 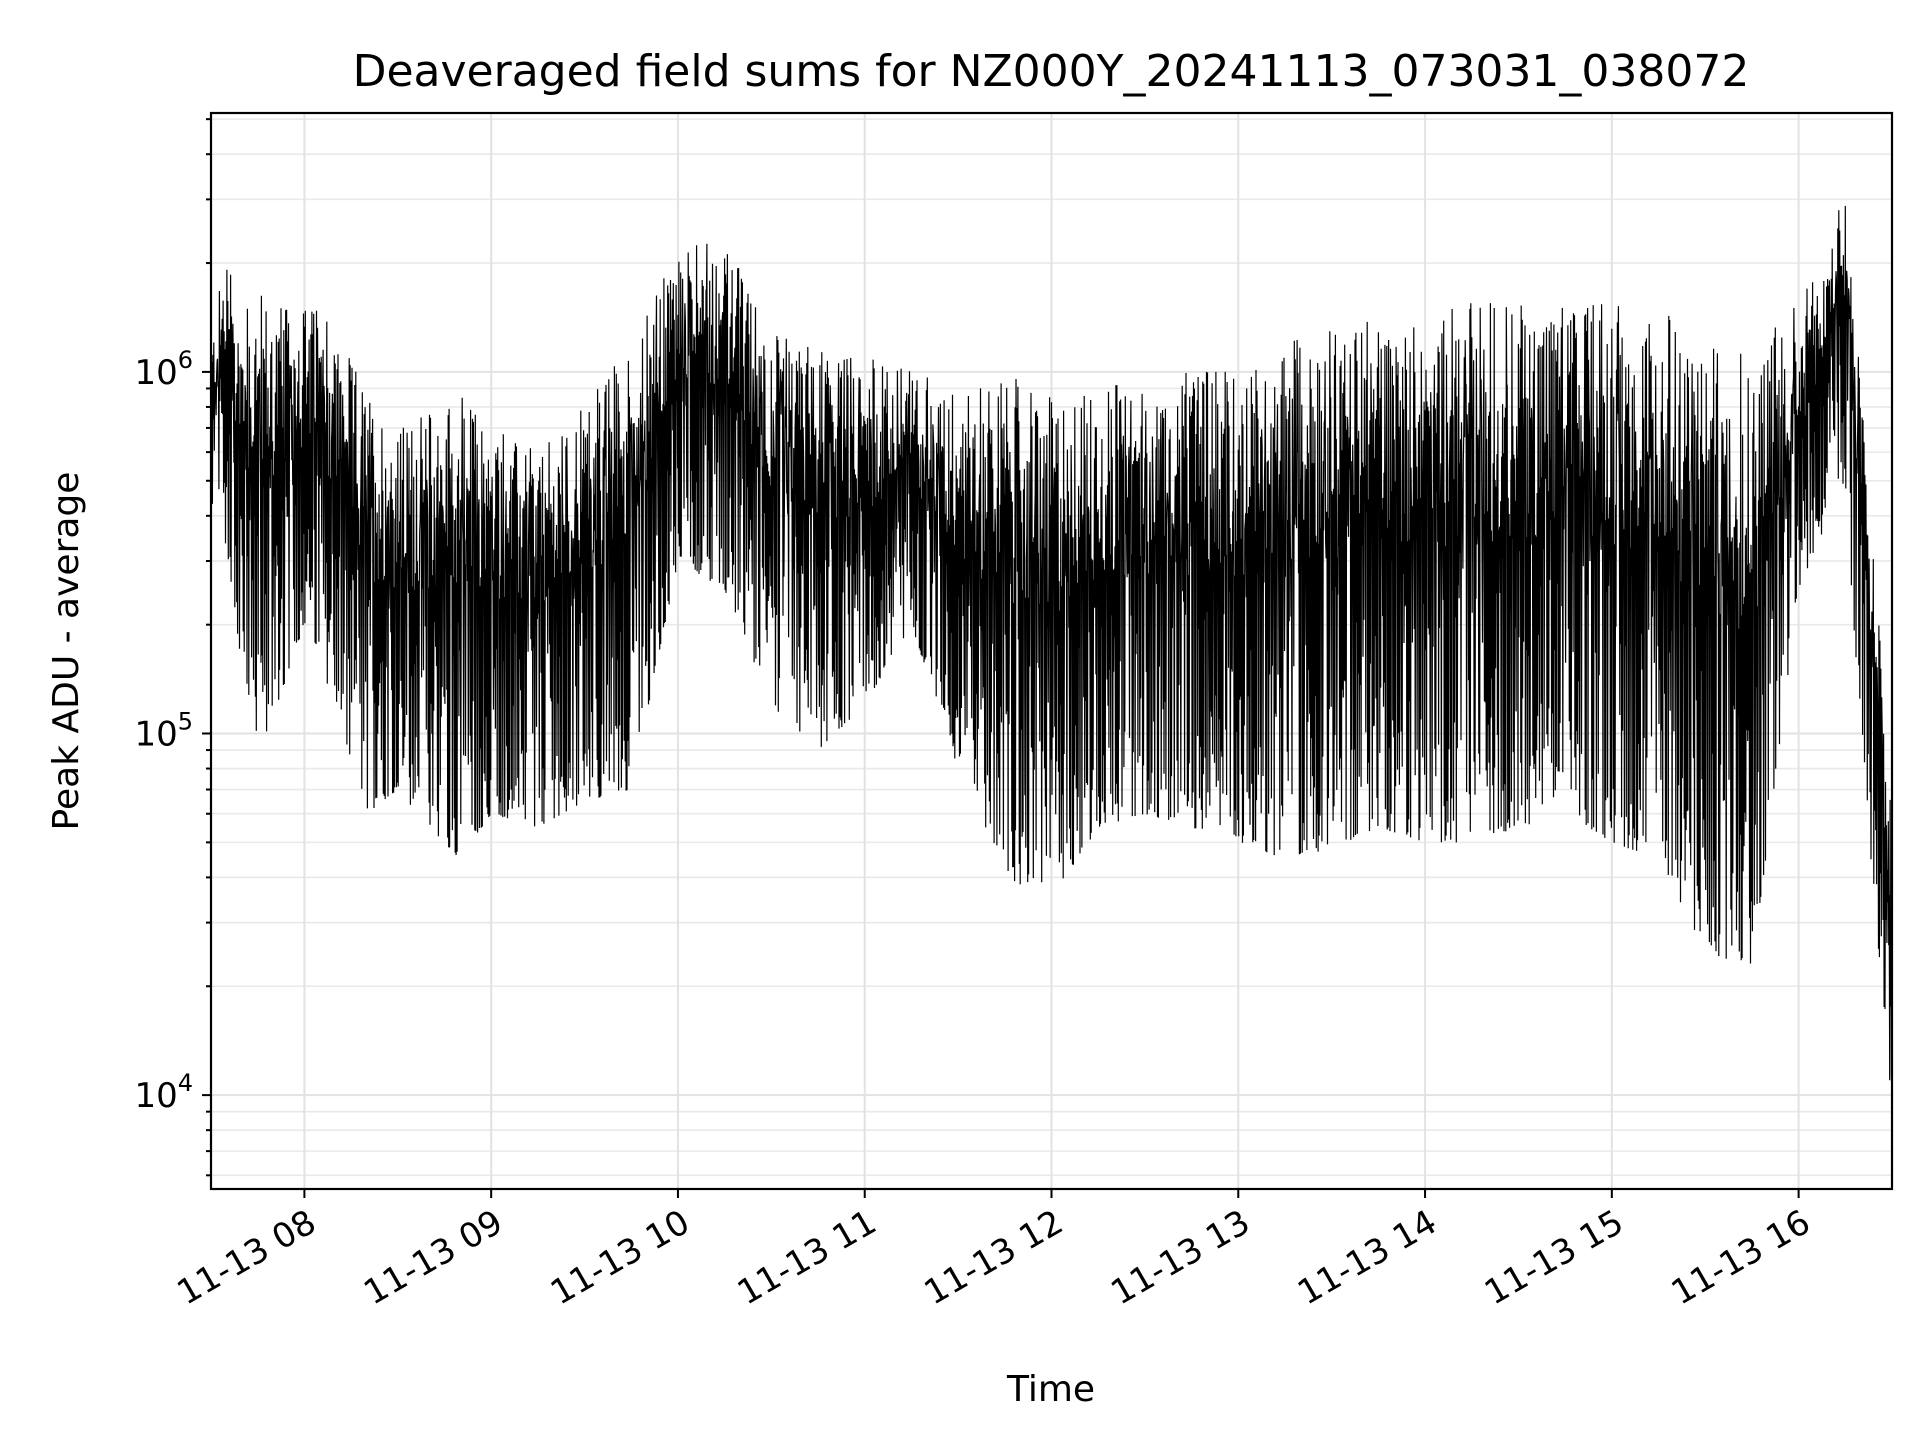 What do you see at coordinates (172, 647) in the screenshot?
I see `y-axis: 10⁴ 10⁵ 10⁶` at bounding box center [172, 647].